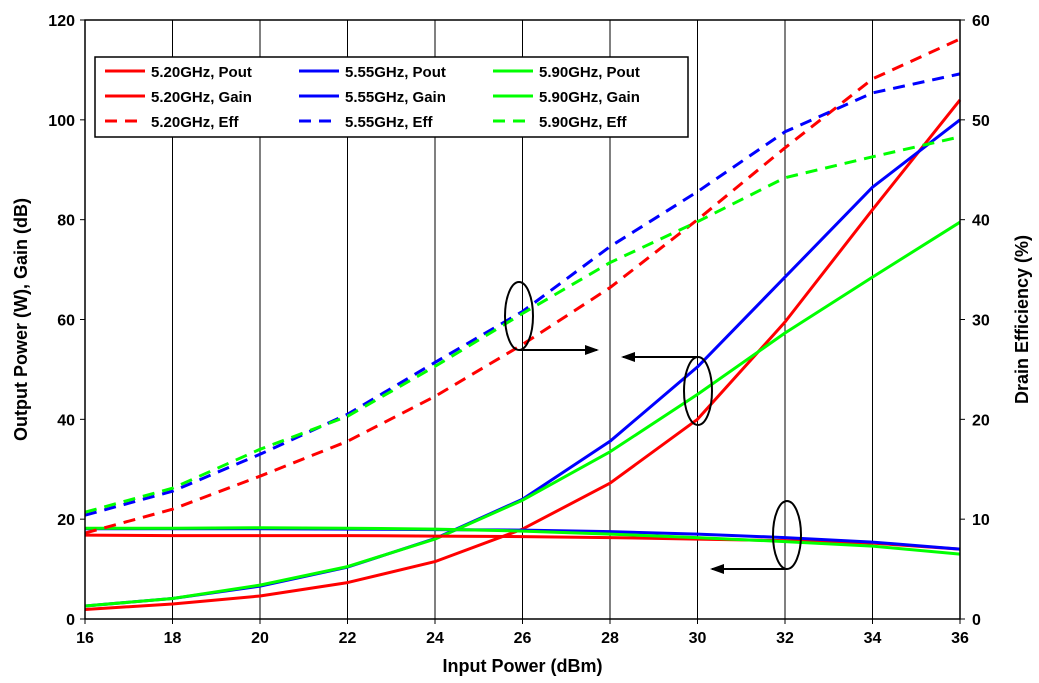 This screenshot has height=683, width=1039. I want to click on x-tick-label: 20, so click(260, 638).